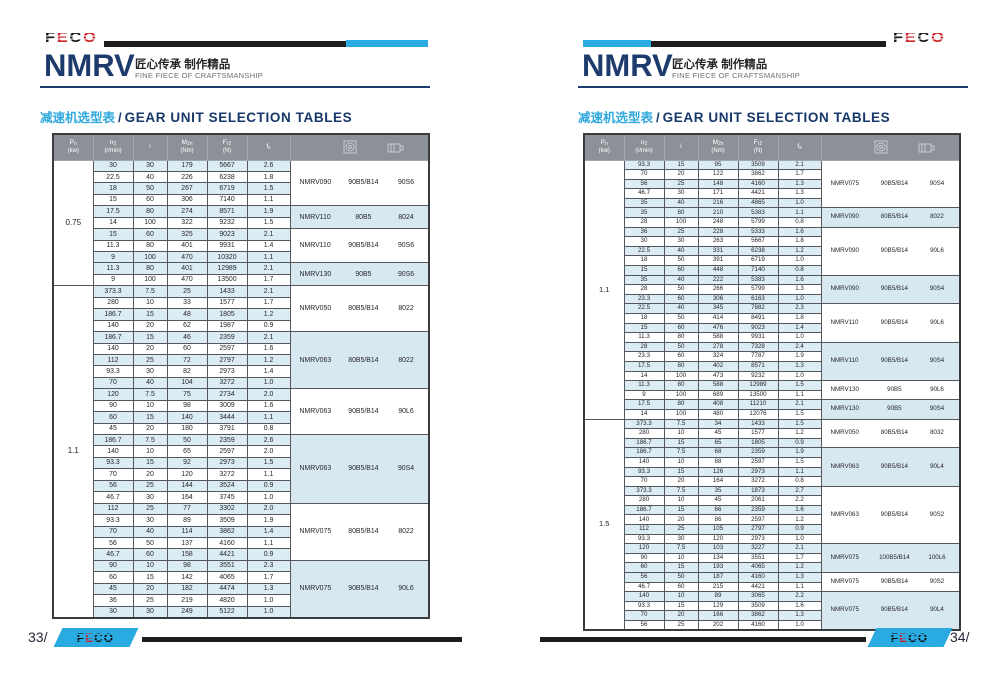  What do you see at coordinates (758, 270) in the screenshot?
I see `value-cell: 7140` at bounding box center [758, 270].